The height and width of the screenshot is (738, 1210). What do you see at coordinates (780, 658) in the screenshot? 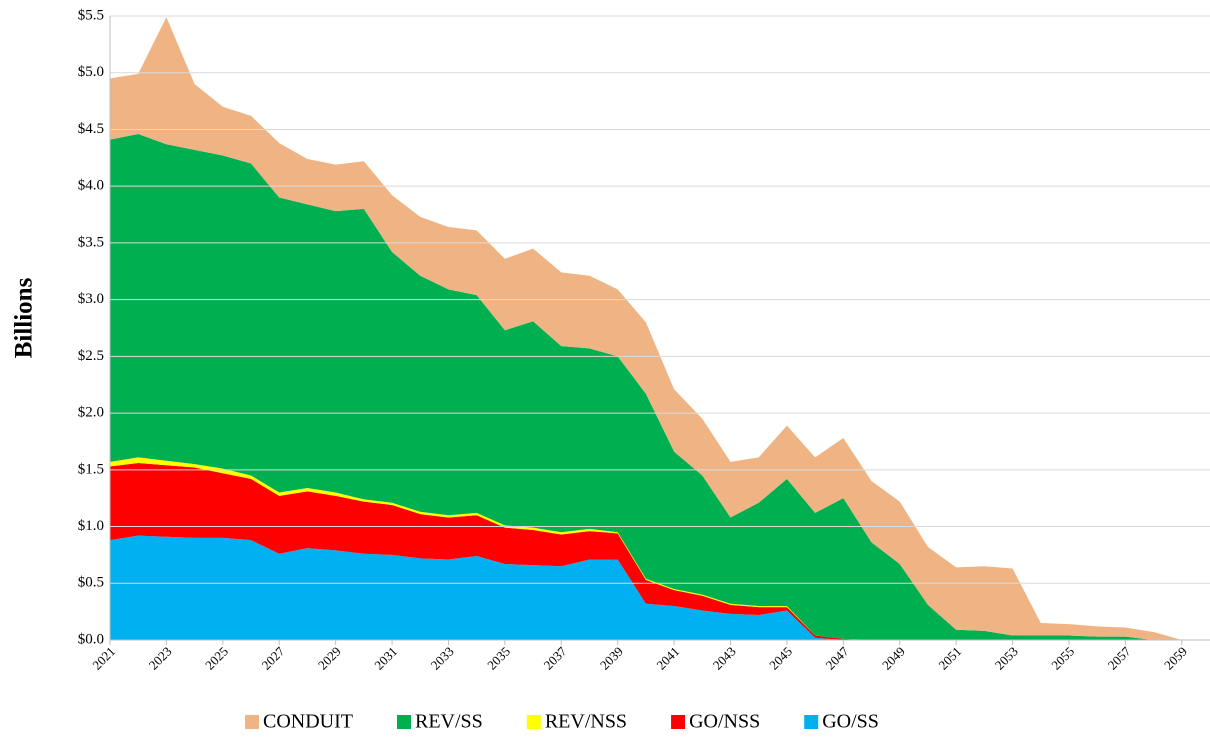
I see `x-tick-label: 2045` at bounding box center [780, 658].